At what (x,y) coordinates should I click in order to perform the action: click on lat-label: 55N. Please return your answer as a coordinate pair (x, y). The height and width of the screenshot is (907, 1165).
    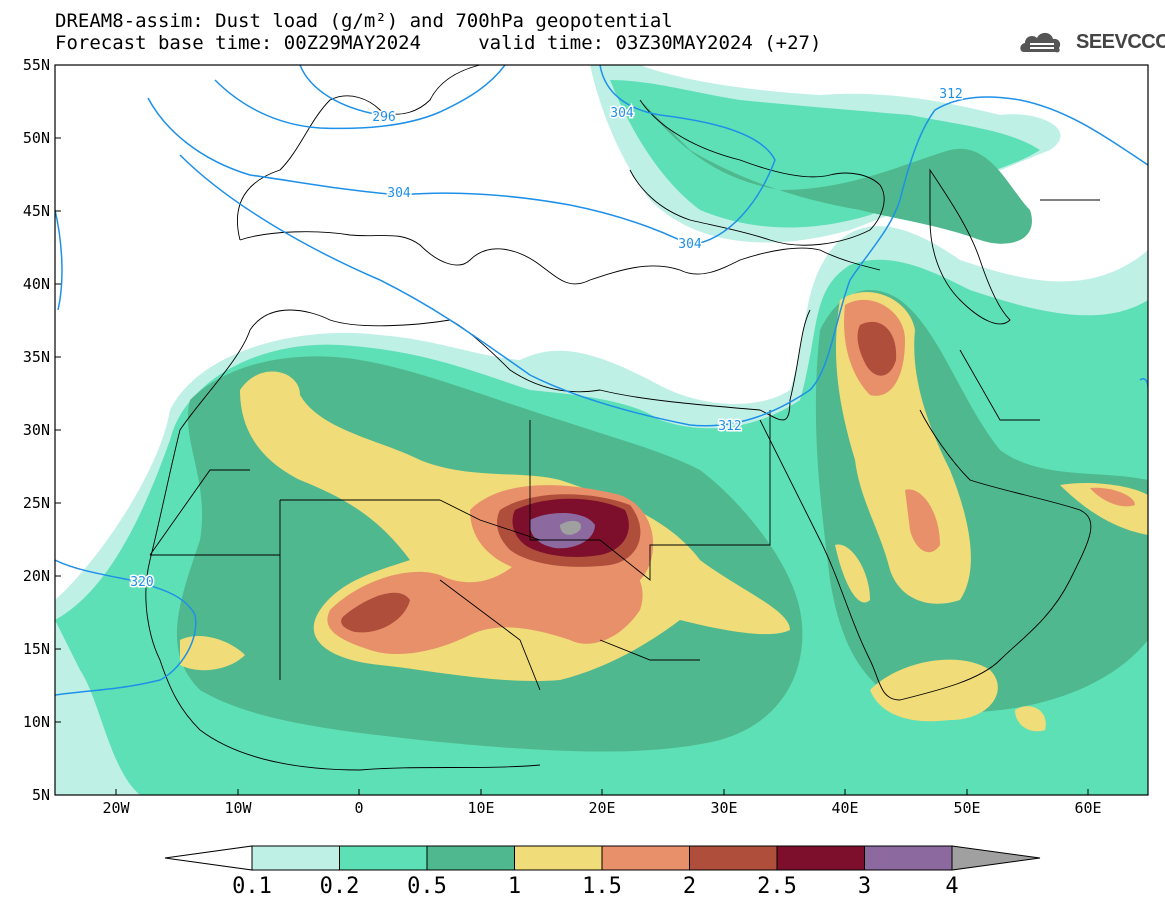
    Looking at the image, I should click on (36, 65).